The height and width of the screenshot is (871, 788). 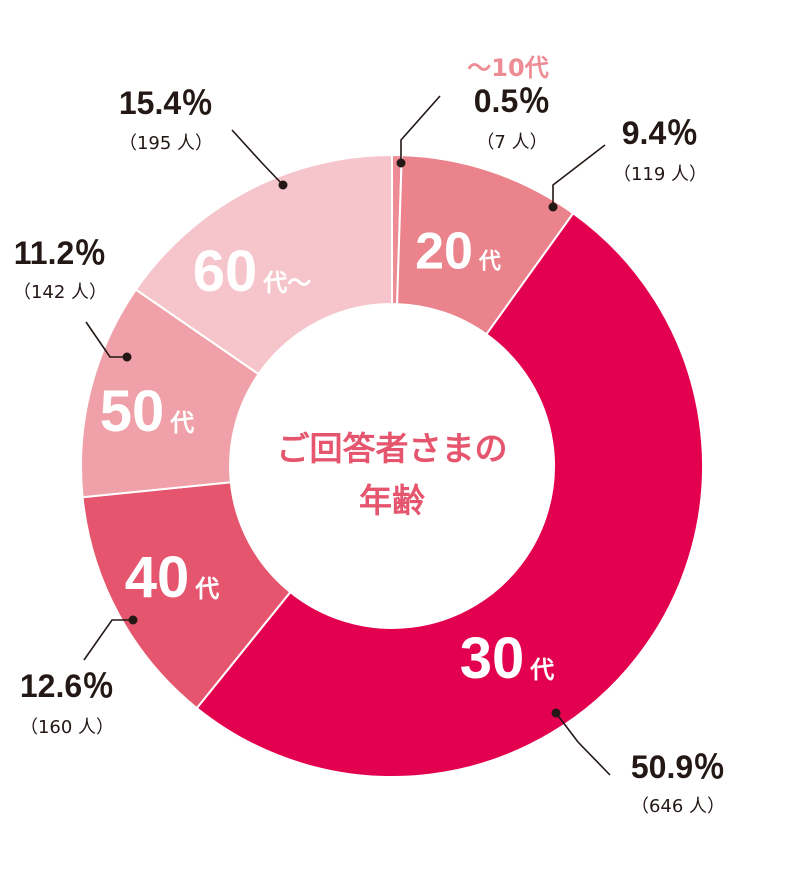 I want to click on count-label-teens-10s: （7 人）, so click(x=511, y=142).